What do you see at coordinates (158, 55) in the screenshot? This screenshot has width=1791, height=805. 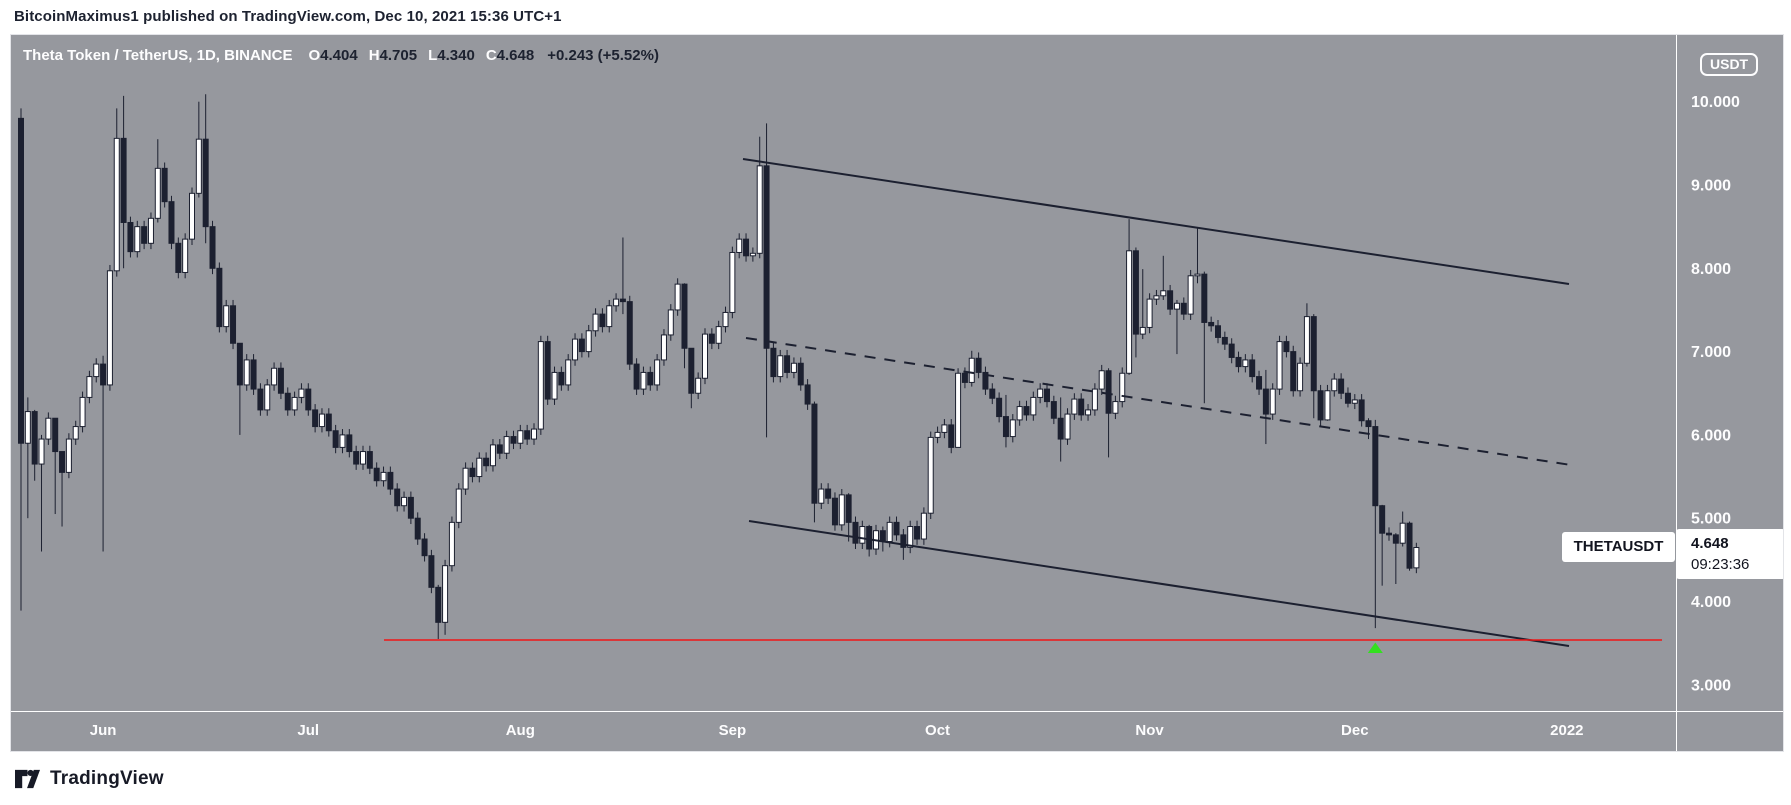 I see `symbol-description: Theta Token / TetherUS, 1D, BINANCE` at bounding box center [158, 55].